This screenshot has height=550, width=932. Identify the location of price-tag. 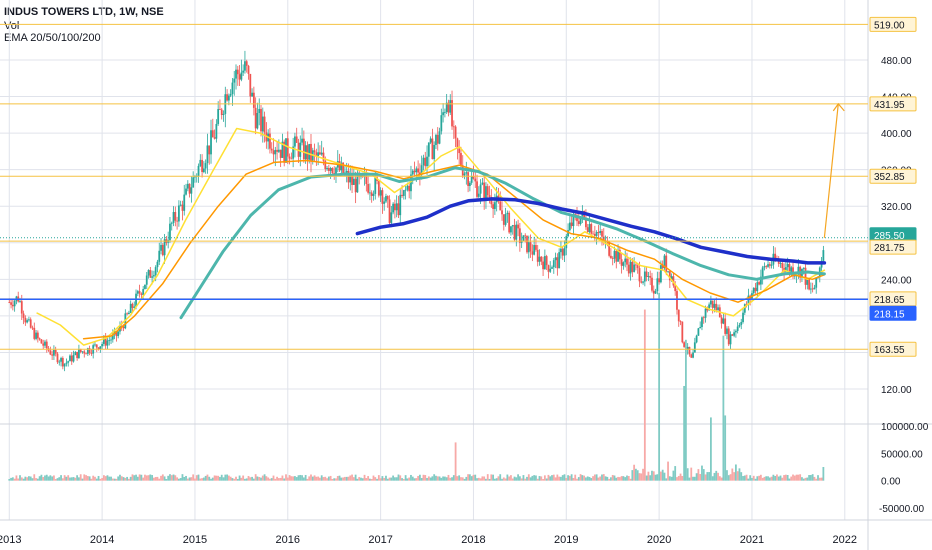
(893, 313).